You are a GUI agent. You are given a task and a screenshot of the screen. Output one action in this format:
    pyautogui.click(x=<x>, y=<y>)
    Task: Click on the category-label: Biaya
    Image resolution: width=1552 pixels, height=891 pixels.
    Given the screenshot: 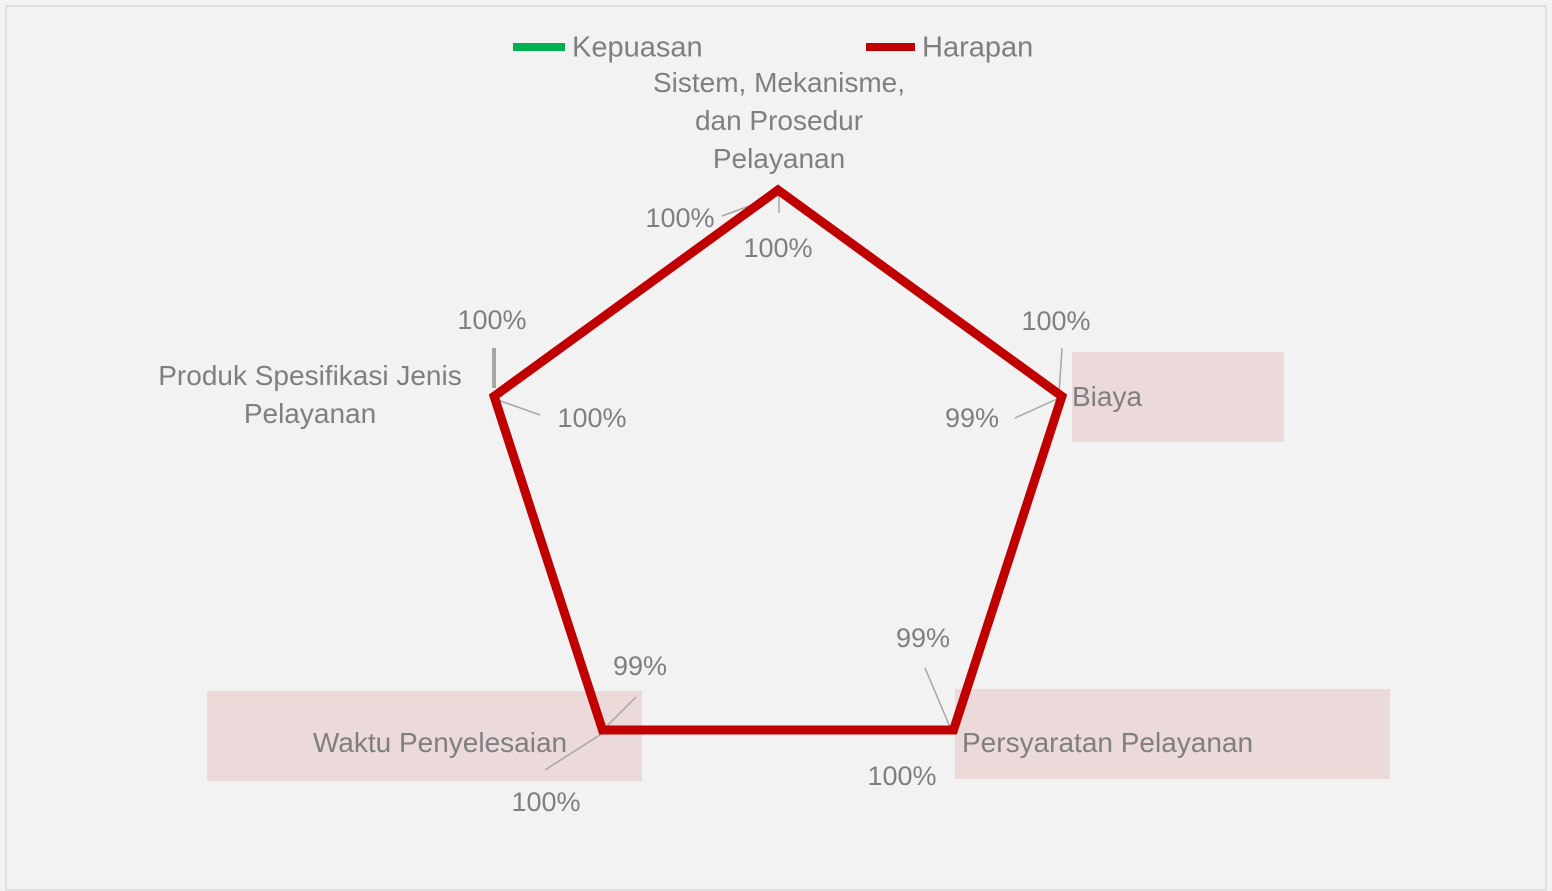 What is the action you would take?
    pyautogui.click(x=1107, y=396)
    